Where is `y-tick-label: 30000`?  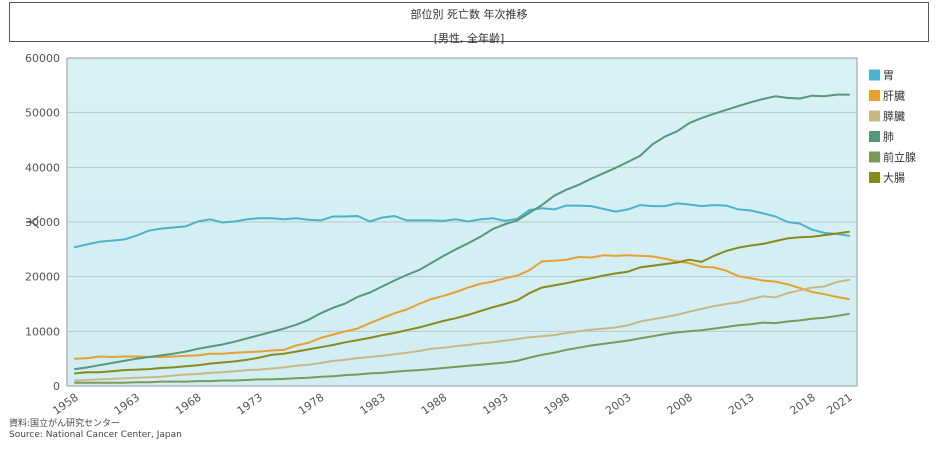
y-tick-label: 30000 is located at coordinates (42, 222).